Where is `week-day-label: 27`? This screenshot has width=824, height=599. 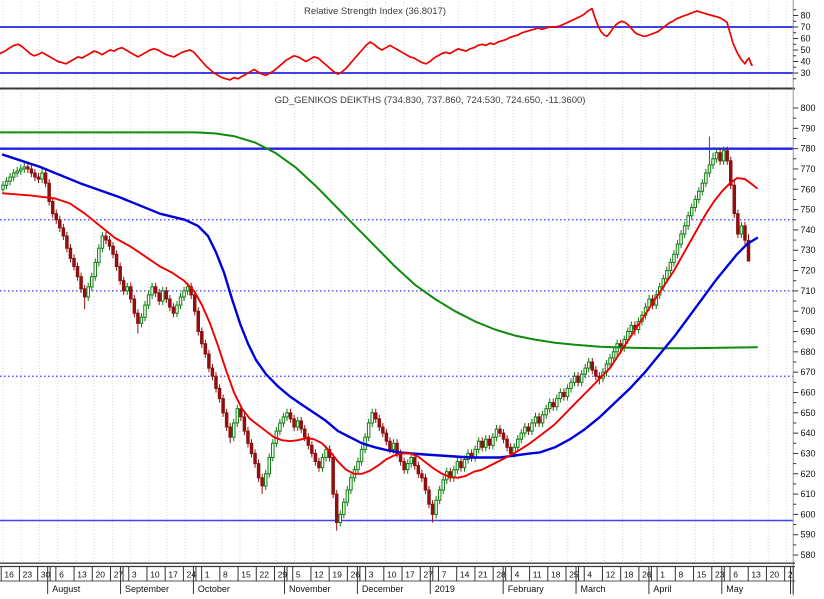
week-day-label: 27 is located at coordinates (119, 575).